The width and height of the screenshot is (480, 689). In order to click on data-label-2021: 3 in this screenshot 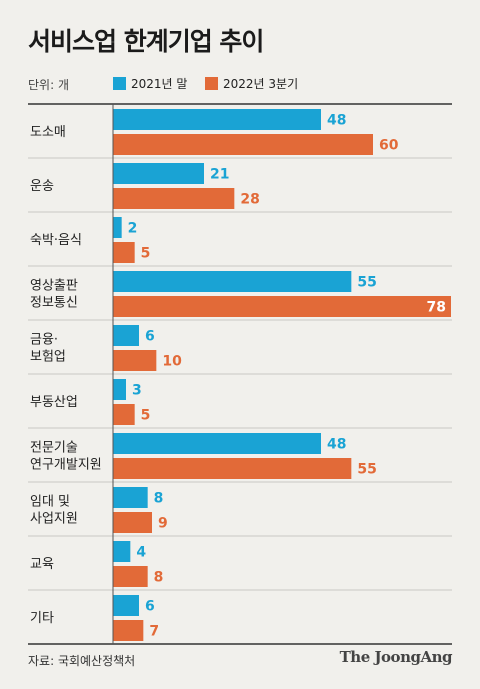, I will do `click(137, 391)`.